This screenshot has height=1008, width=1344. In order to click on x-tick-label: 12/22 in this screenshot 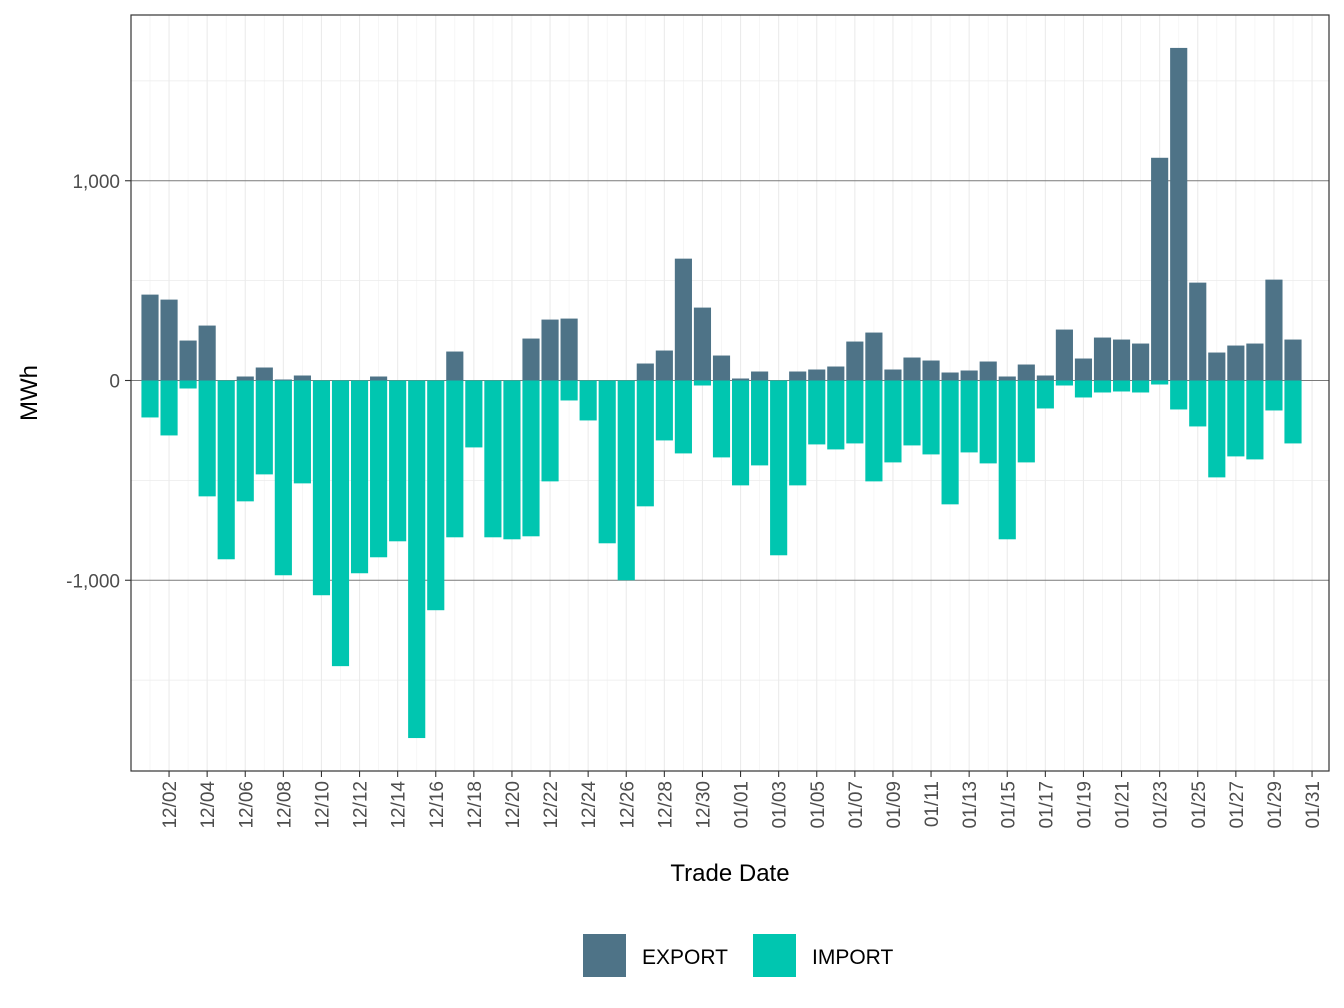, I will do `click(551, 805)`.